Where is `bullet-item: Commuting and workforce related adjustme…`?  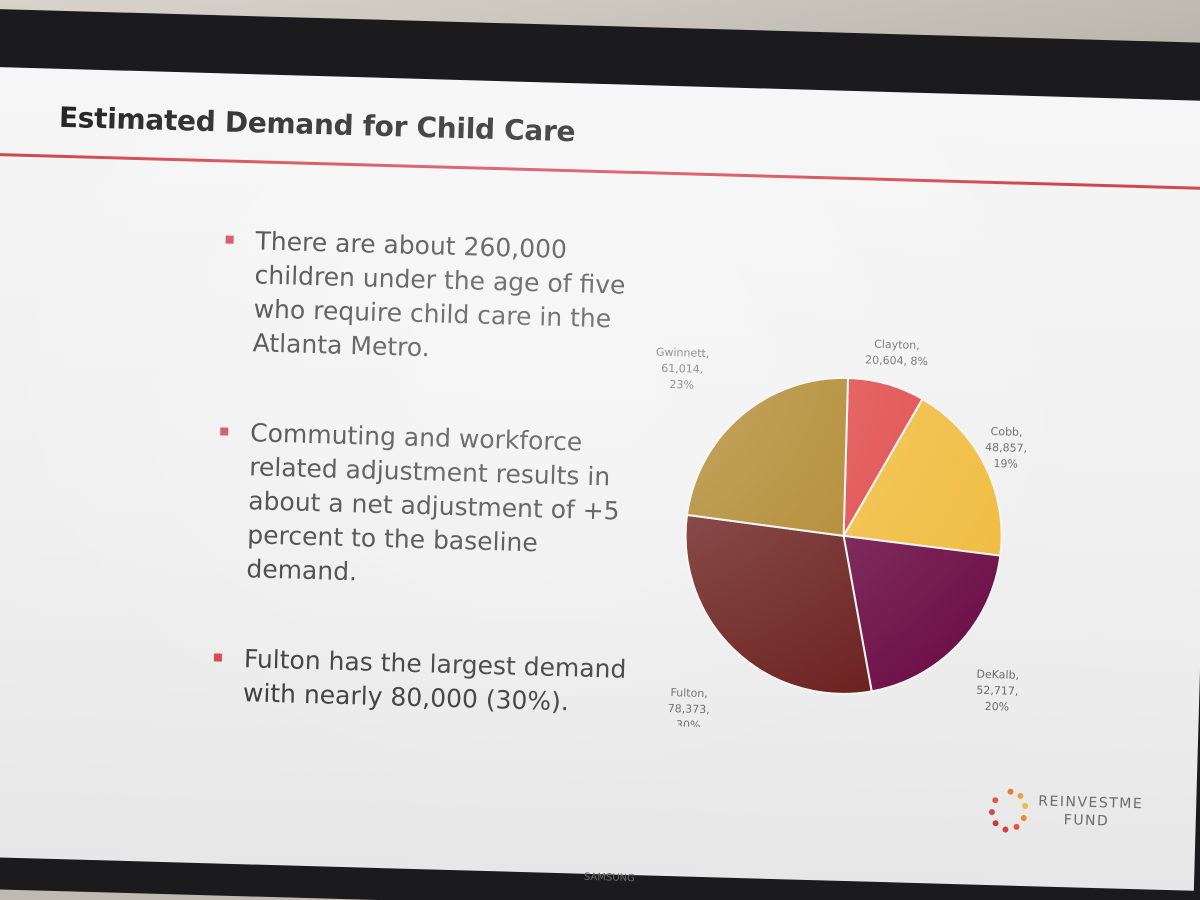 bullet-item: Commuting and workforce related adjustme… is located at coordinates (422, 506).